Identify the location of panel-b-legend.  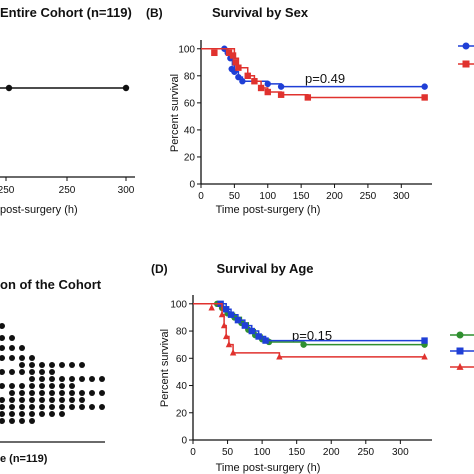
(466, 55).